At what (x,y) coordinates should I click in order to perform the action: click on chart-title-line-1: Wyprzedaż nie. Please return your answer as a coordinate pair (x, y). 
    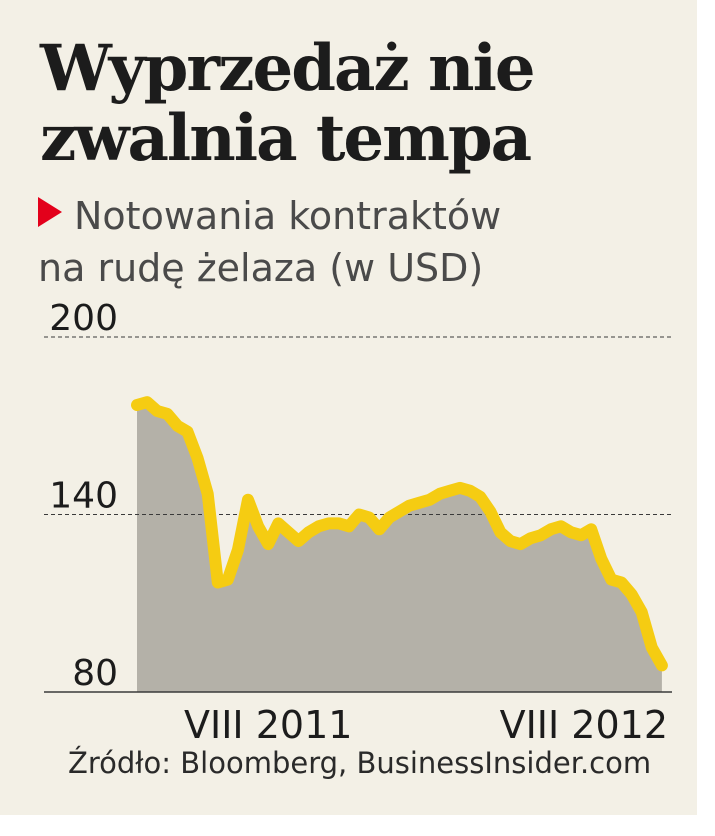
    Looking at the image, I should click on (288, 68).